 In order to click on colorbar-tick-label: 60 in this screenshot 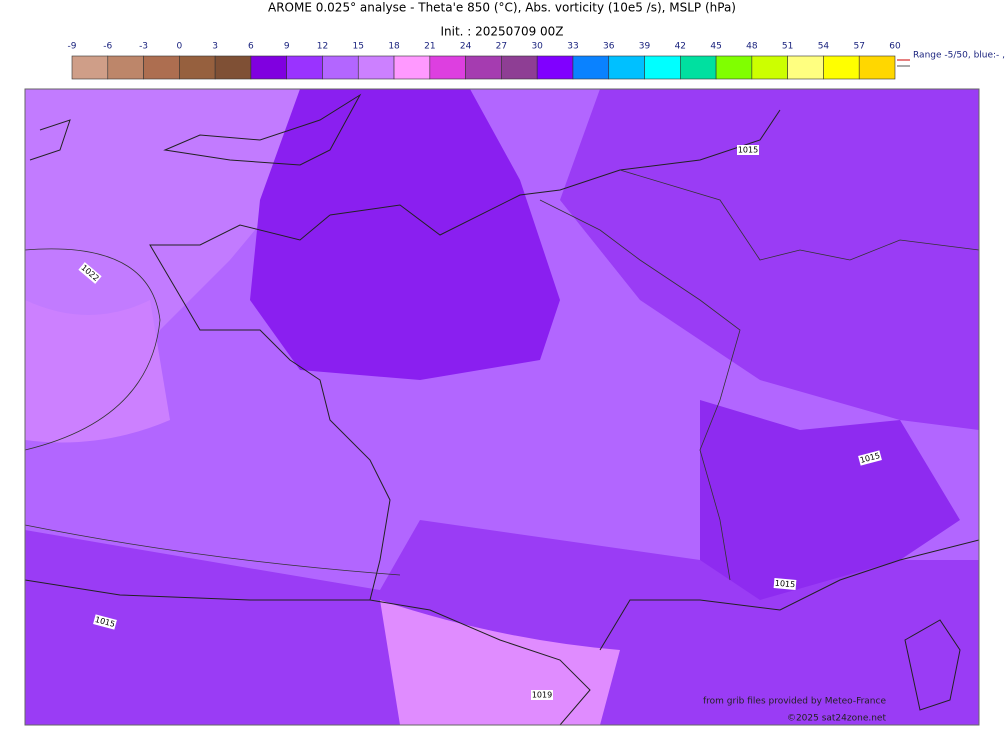, I will do `click(895, 47)`.